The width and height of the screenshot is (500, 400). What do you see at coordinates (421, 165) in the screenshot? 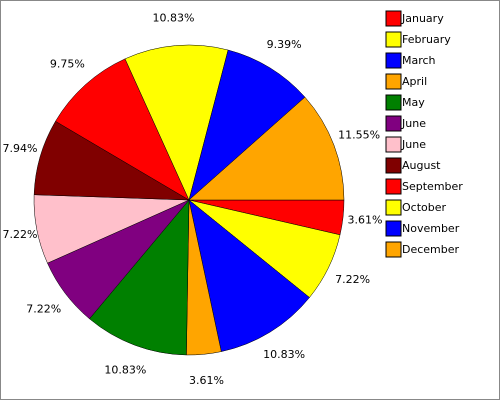
I see `legend-label: August` at bounding box center [421, 165].